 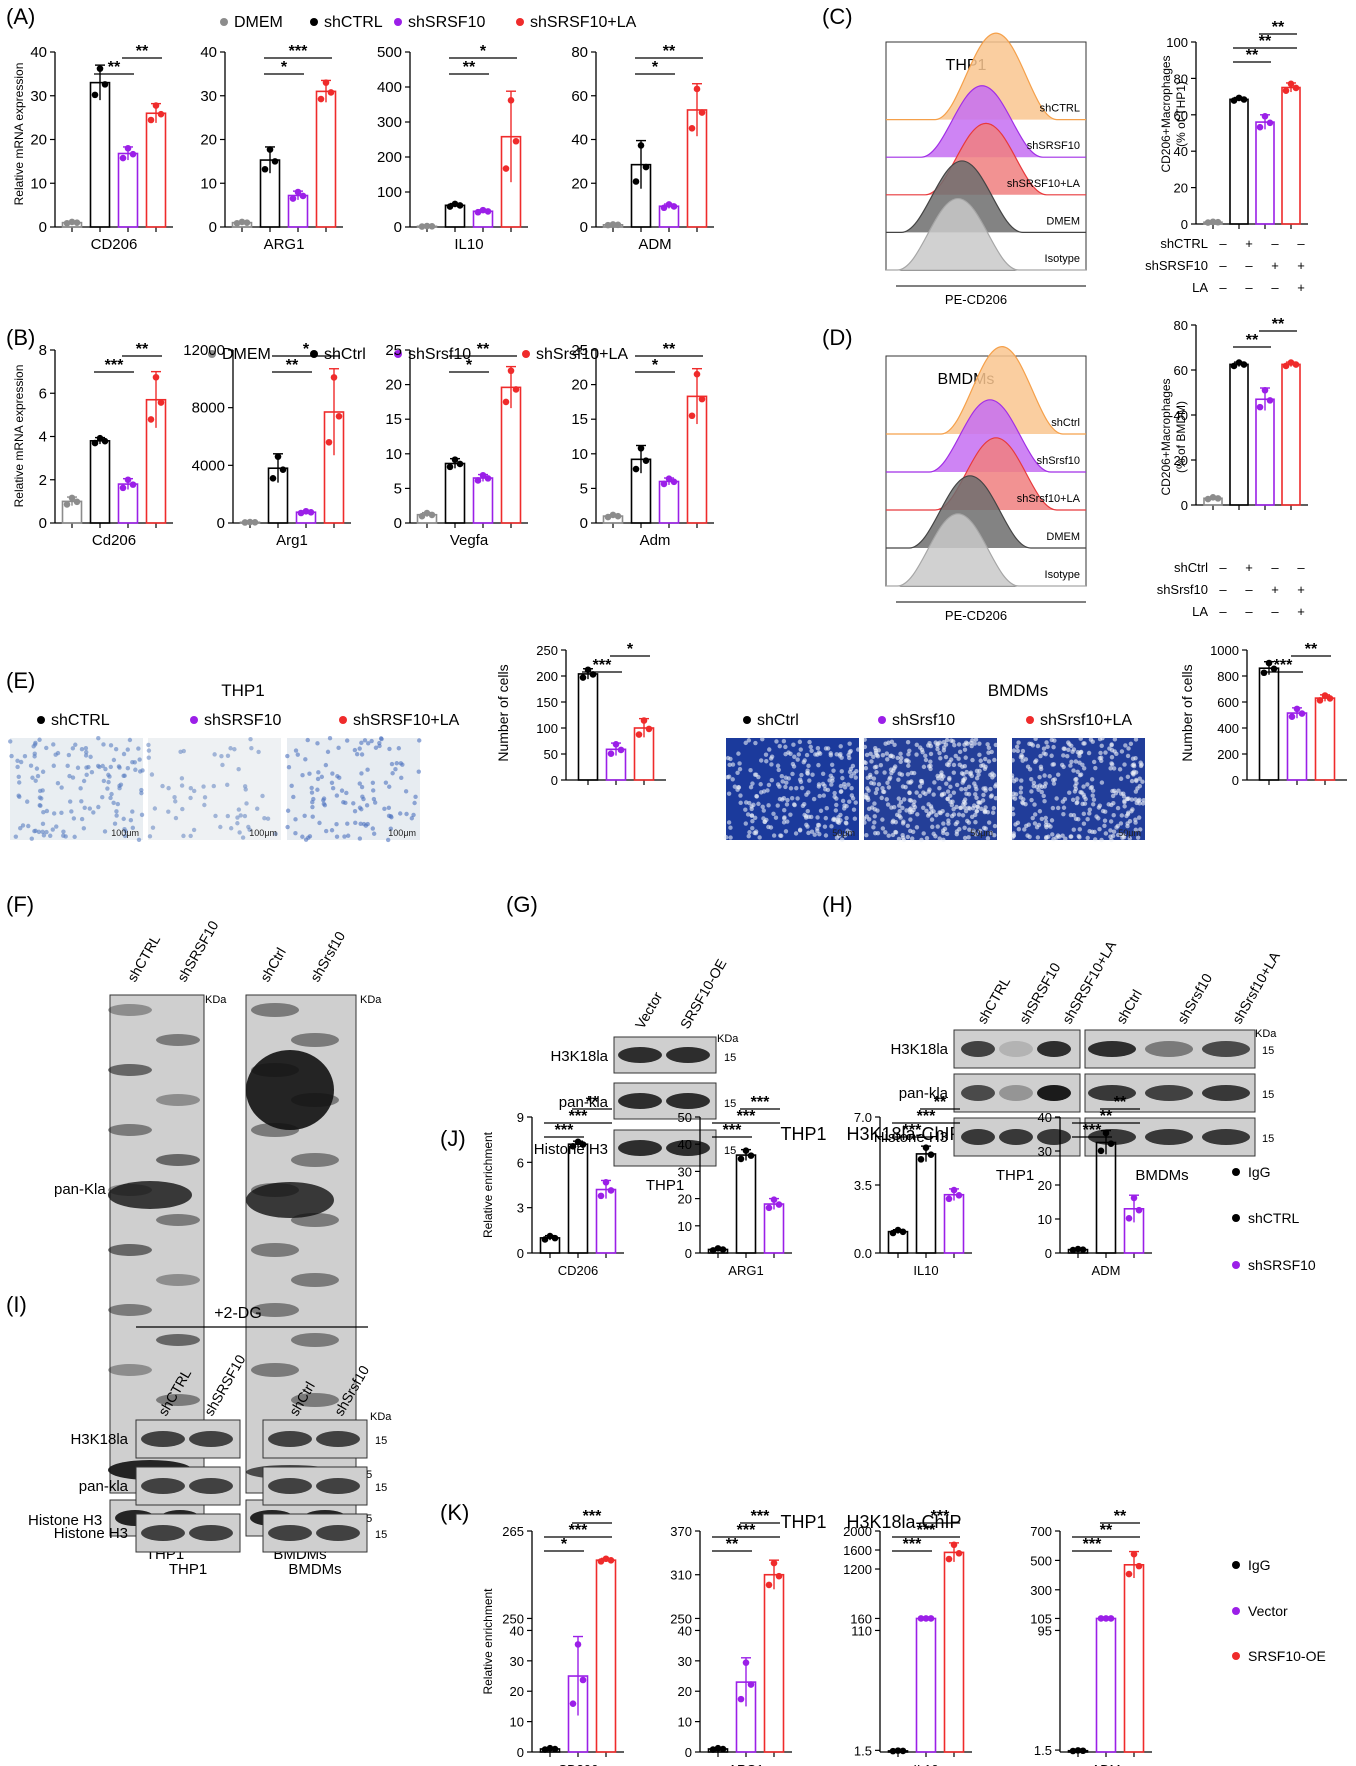 What do you see at coordinates (263, 833) in the screenshot?
I see `scale-bar-label: 100μm` at bounding box center [263, 833].